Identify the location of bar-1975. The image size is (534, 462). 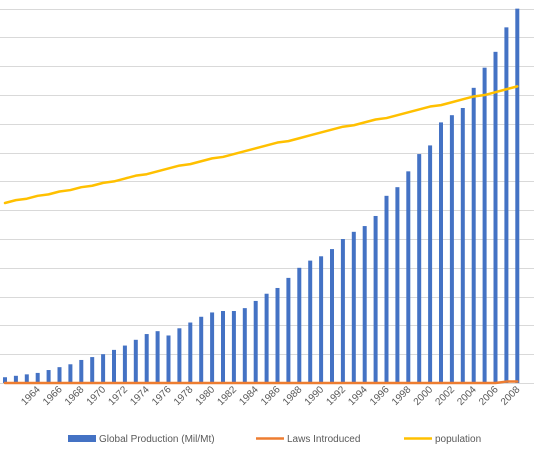
(157, 357).